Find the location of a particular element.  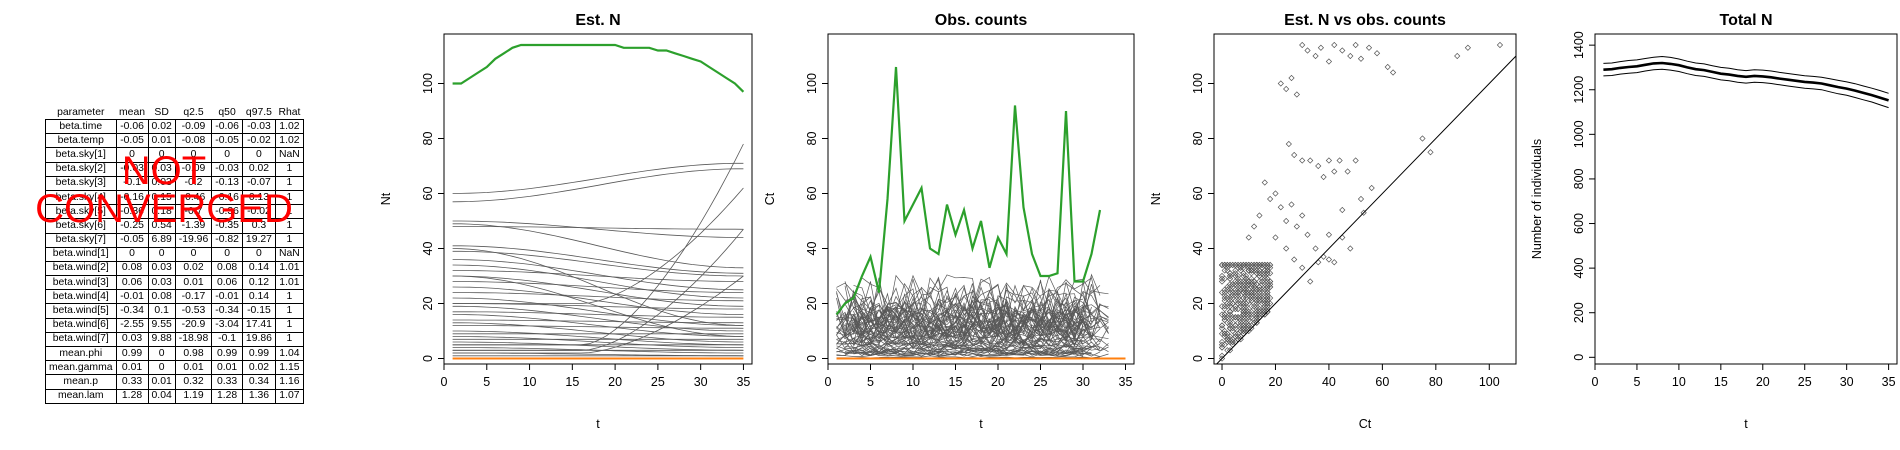

stats-header-cell: Rhat is located at coordinates (289, 112).